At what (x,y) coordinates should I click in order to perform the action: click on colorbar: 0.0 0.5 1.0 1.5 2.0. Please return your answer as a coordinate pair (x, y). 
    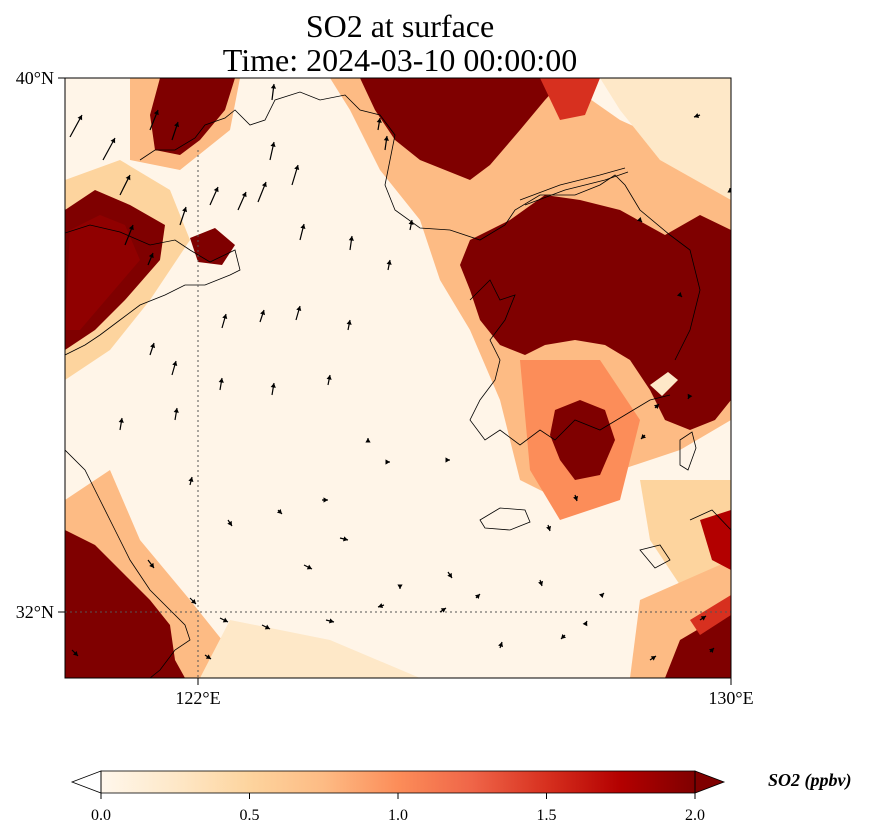
    Looking at the image, I should click on (398, 797).